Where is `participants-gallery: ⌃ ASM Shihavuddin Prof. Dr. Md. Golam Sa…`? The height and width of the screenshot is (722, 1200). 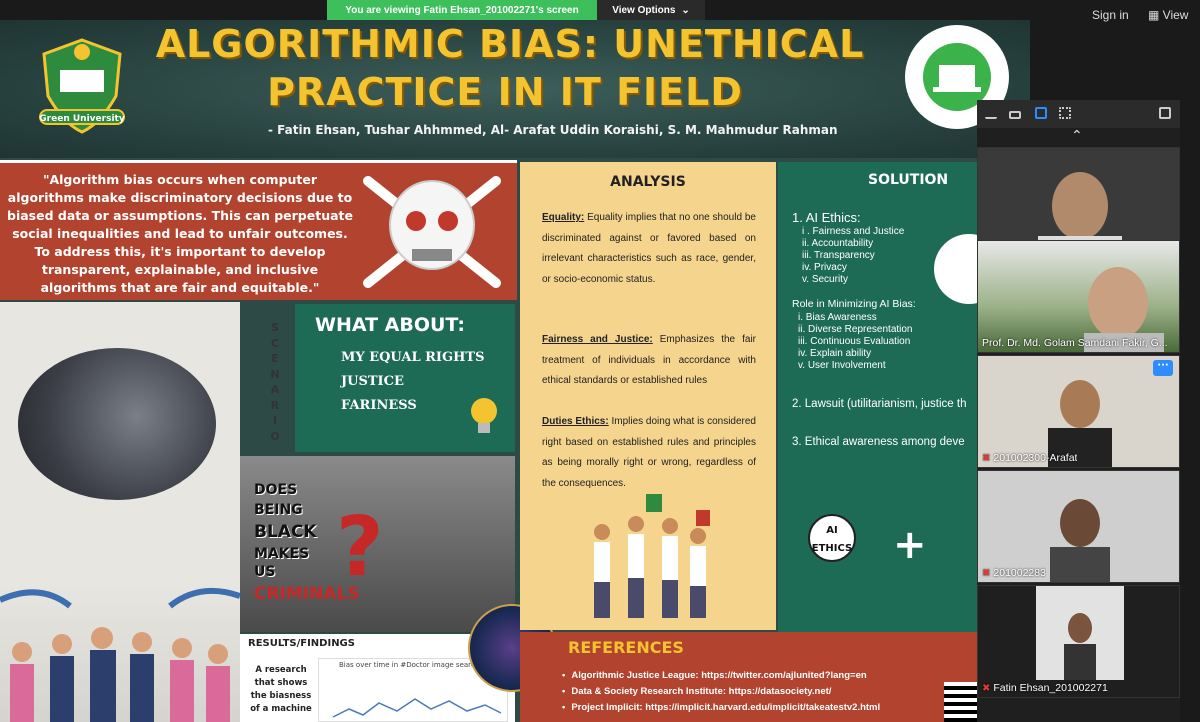
participants-gallery: ⌃ ASM Shihavuddin Prof. Dr. Md. Golam Sa… is located at coordinates (1078, 411).